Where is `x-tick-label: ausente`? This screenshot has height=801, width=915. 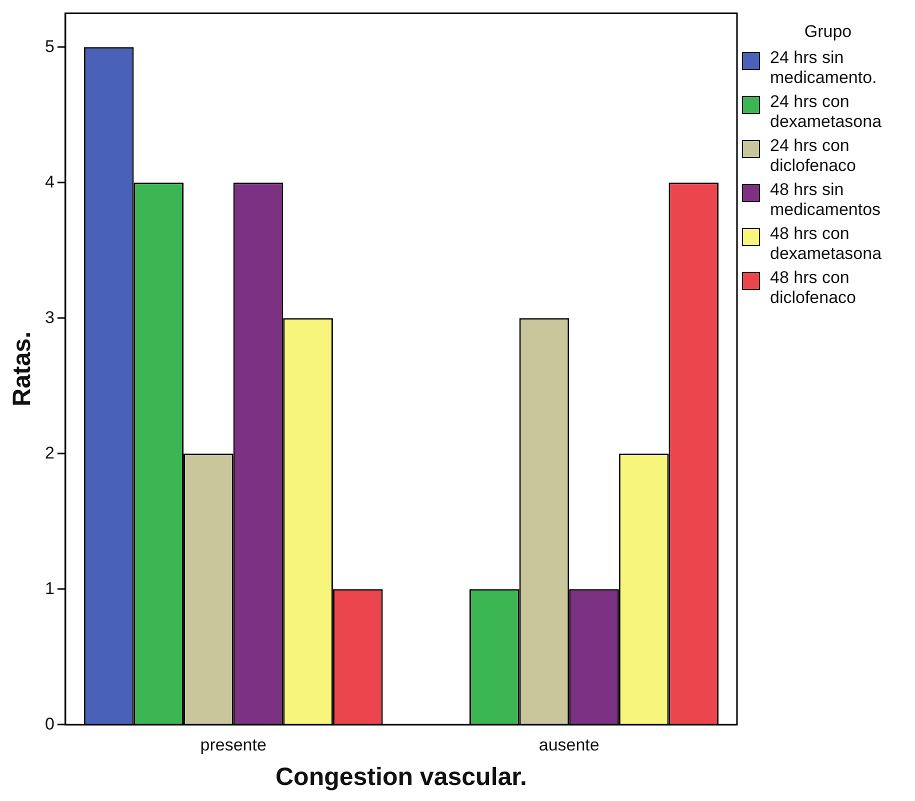 x-tick-label: ausente is located at coordinates (569, 744).